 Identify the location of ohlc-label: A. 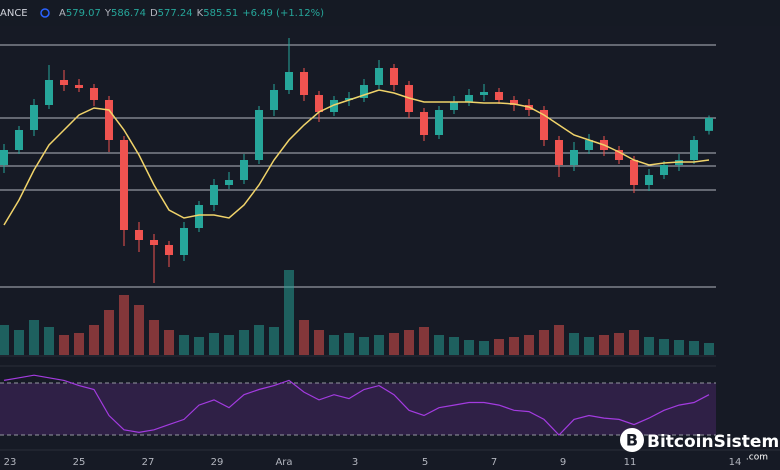
(62, 13).